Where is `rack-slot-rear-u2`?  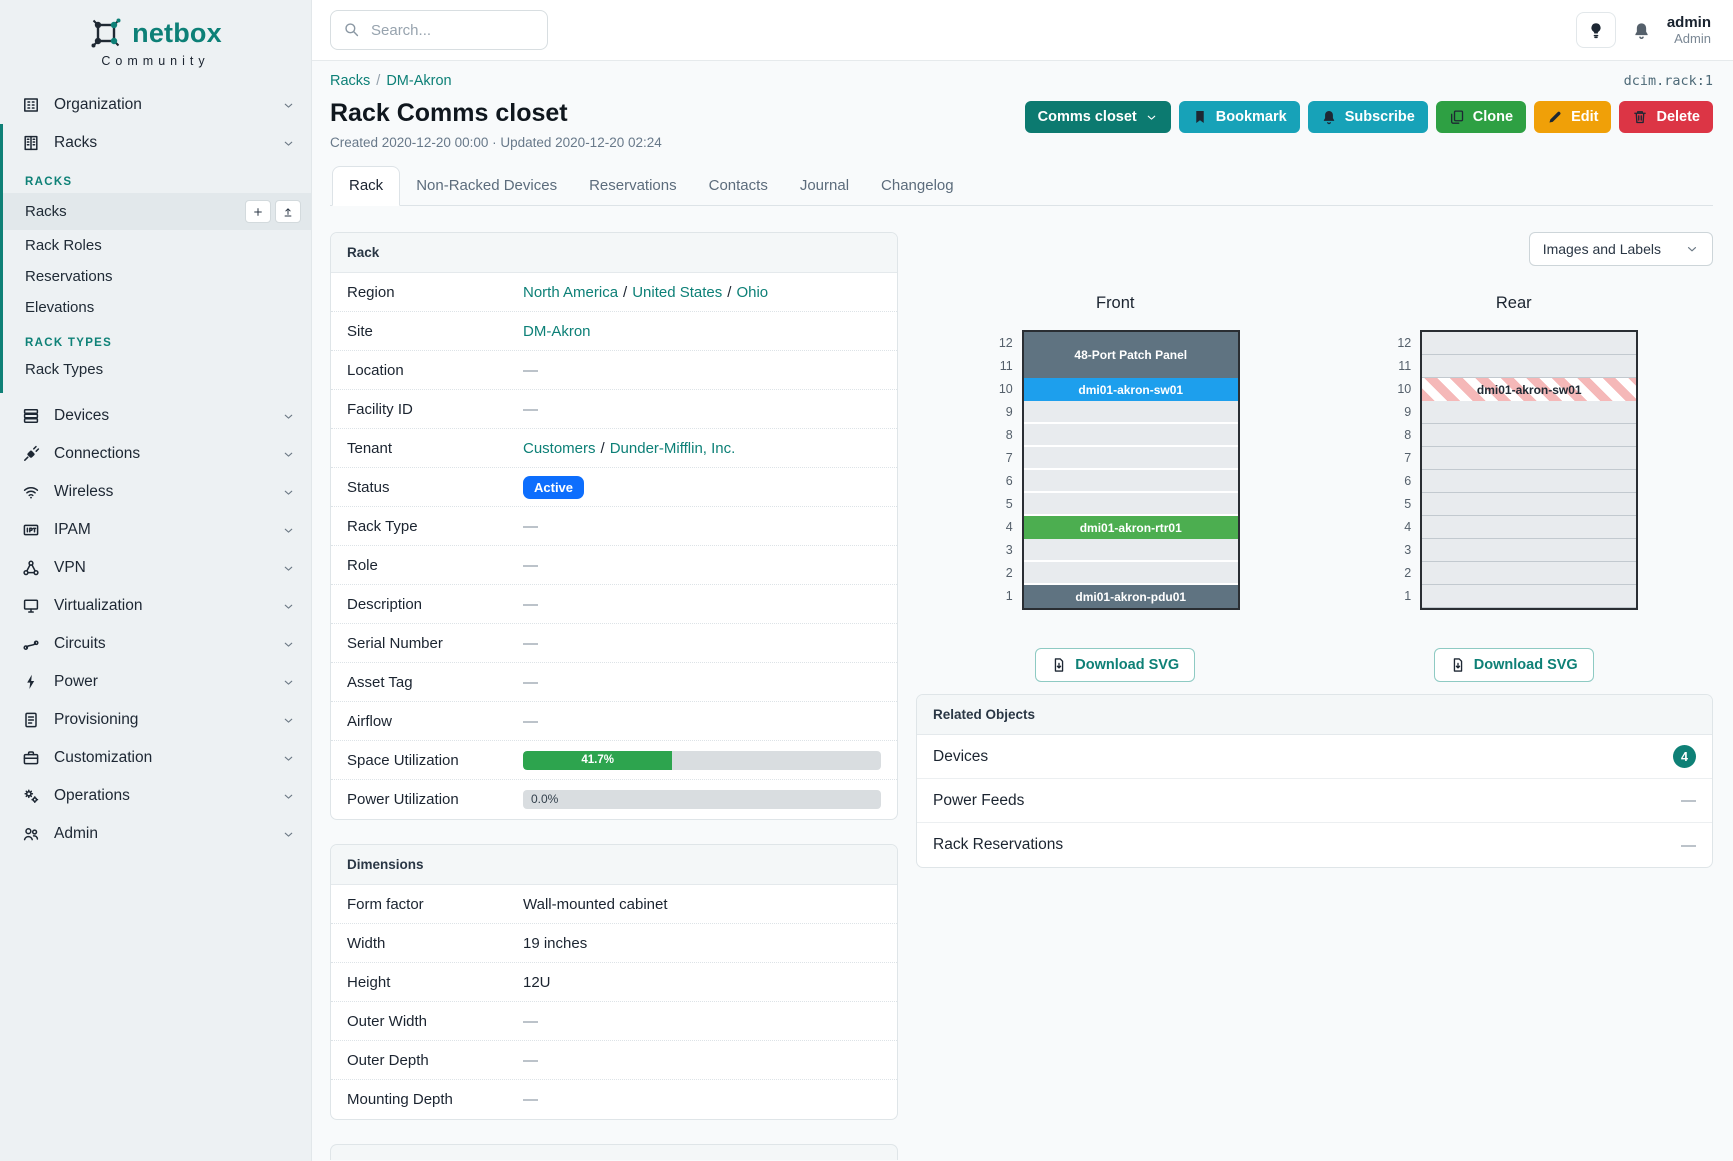 rack-slot-rear-u2 is located at coordinates (1529, 573).